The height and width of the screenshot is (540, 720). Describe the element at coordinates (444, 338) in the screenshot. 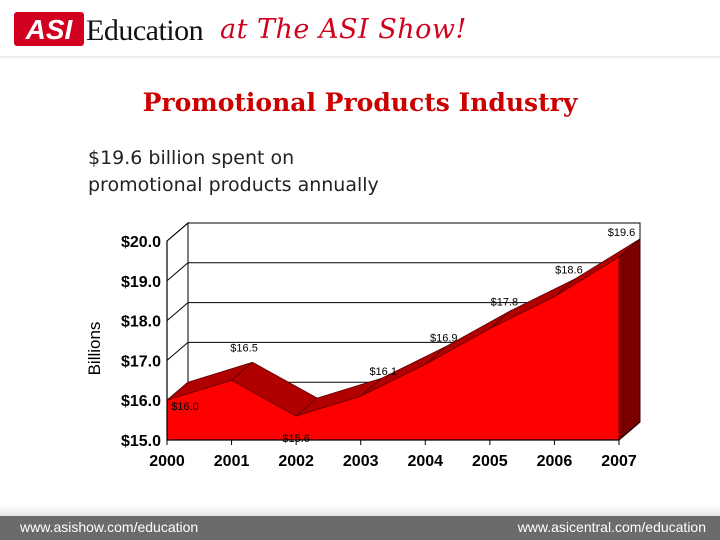

I see `data-label: $16.9` at that location.